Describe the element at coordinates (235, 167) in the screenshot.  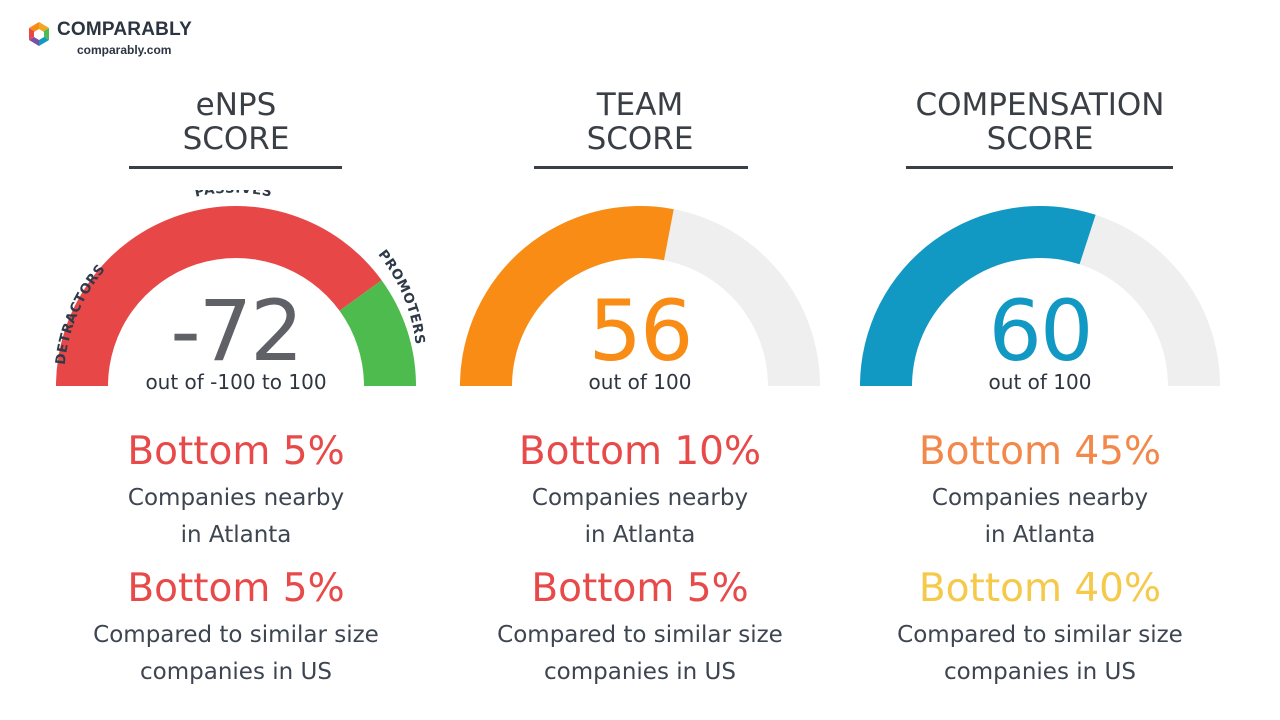
I see `enps-title-rule` at that location.